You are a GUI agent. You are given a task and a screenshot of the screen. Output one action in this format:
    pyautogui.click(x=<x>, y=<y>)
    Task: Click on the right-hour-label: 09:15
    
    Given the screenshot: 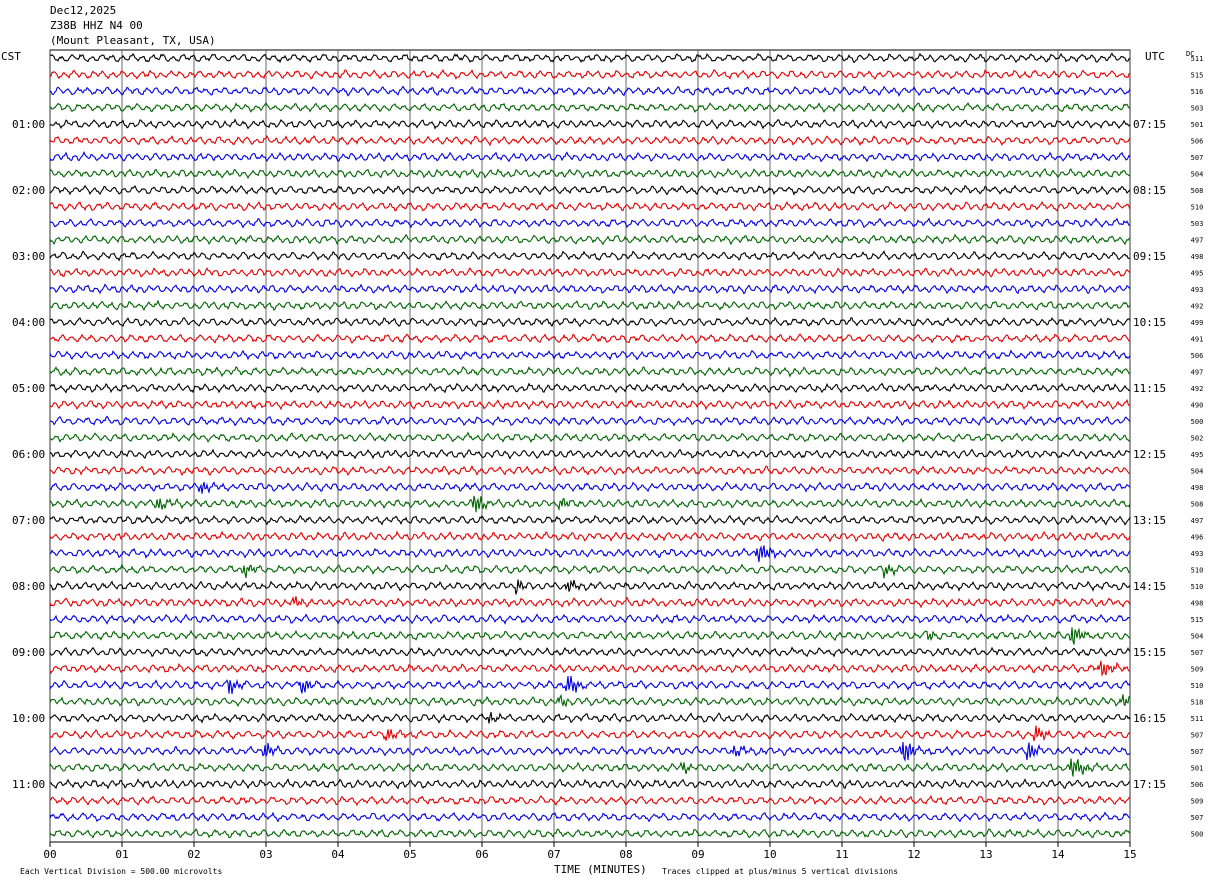 What is the action you would take?
    pyautogui.click(x=1149, y=256)
    